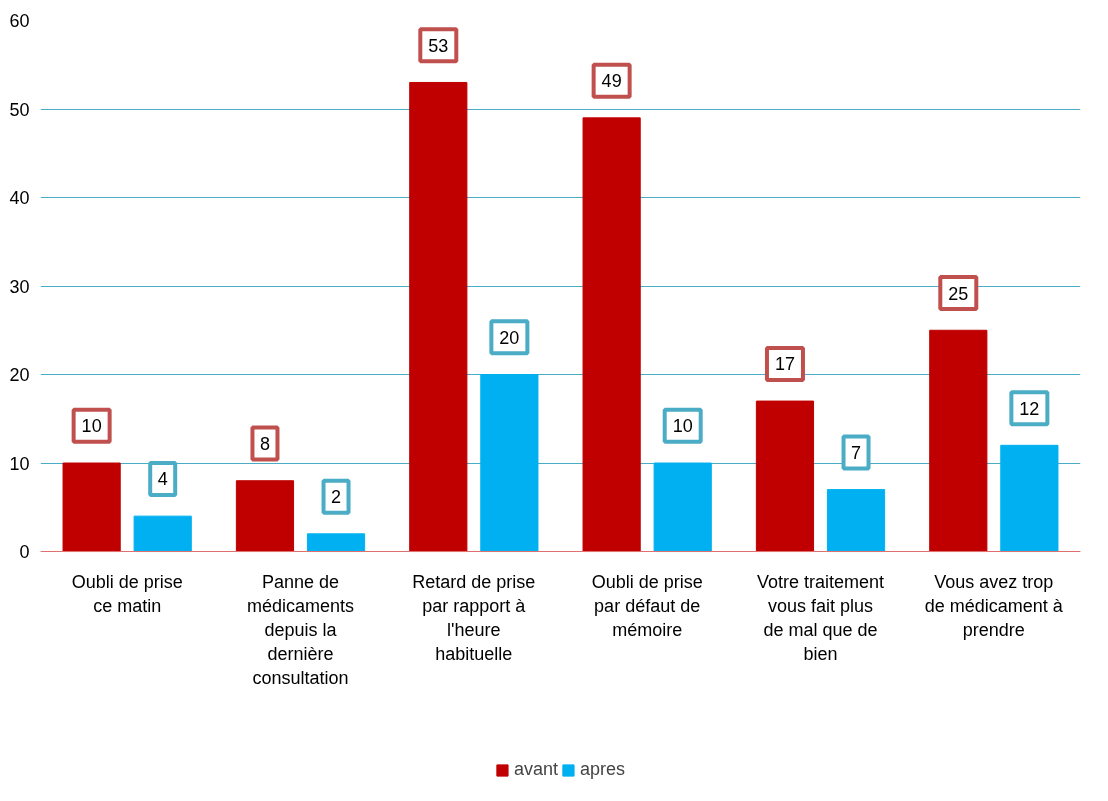 This screenshot has height=801, width=1108. I want to click on y-tick-label: 50, so click(19, 109).